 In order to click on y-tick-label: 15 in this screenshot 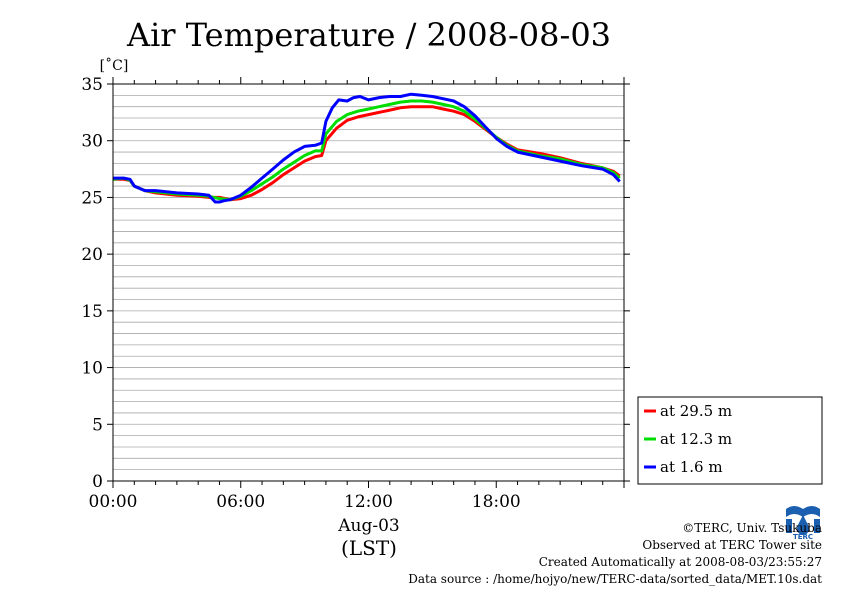, I will do `click(92, 312)`.